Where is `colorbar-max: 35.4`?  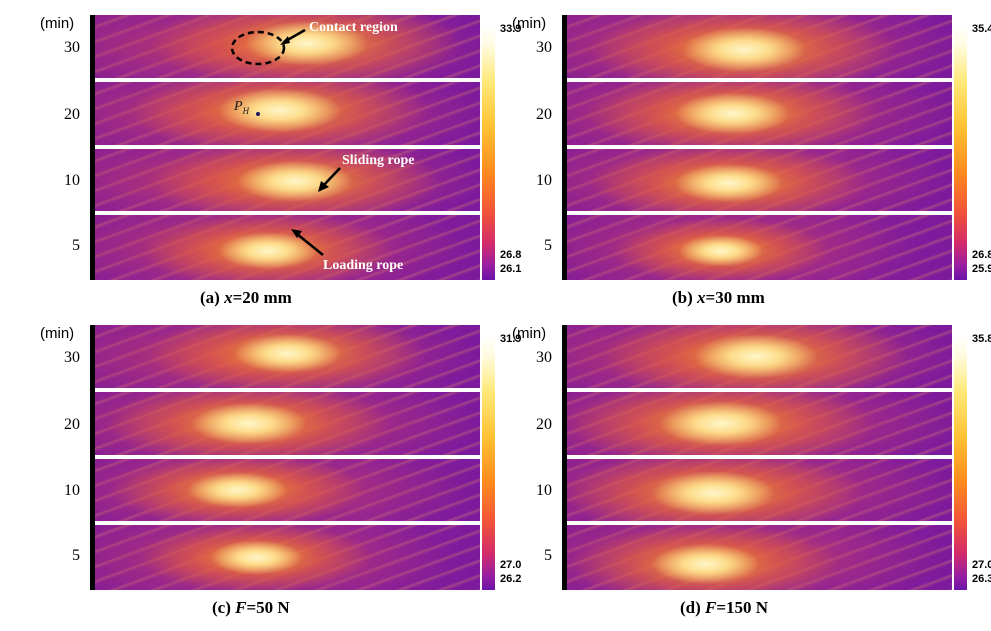 colorbar-max: 35.4 is located at coordinates (981, 29).